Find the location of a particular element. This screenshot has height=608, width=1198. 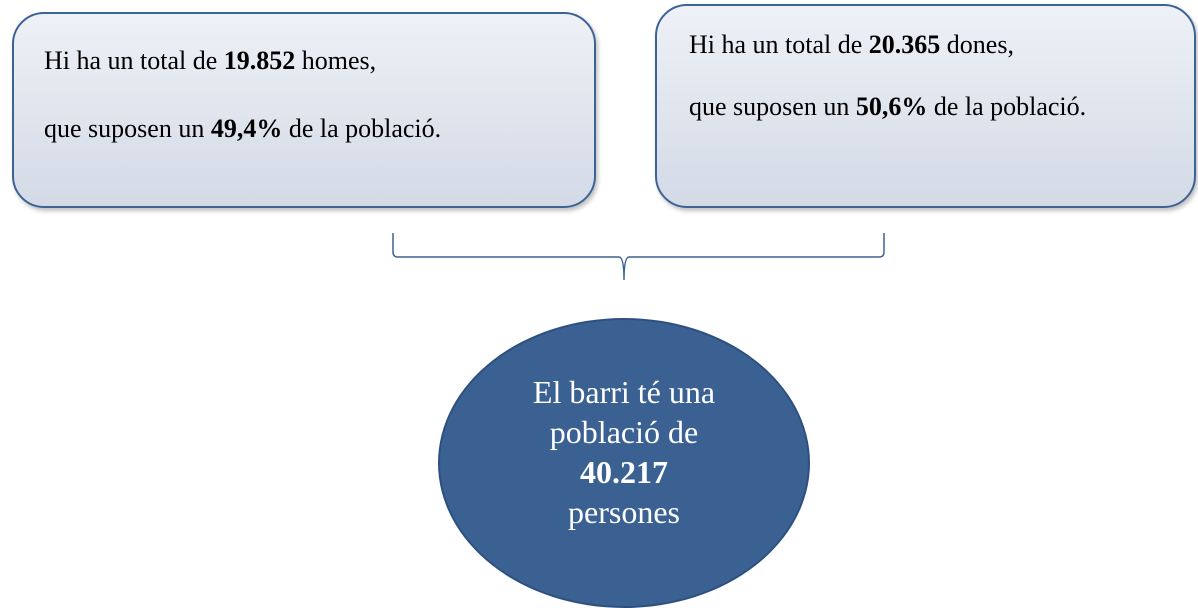

number: 50,6% is located at coordinates (891, 106).